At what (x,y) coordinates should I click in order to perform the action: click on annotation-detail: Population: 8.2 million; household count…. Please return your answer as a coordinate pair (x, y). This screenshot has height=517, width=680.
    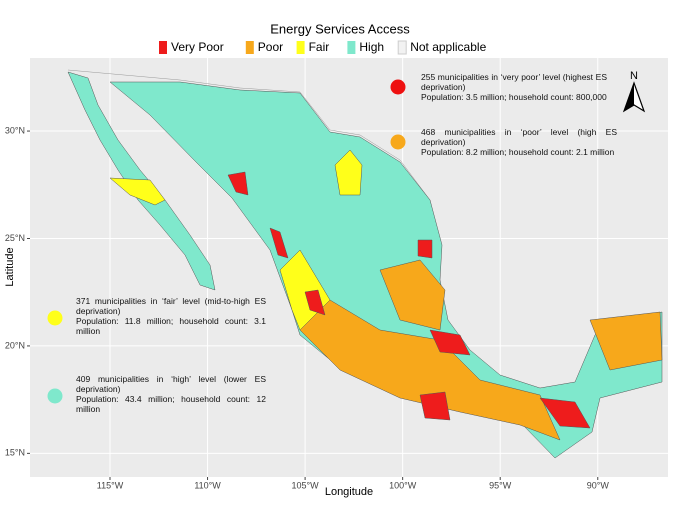
    Looking at the image, I should click on (518, 152).